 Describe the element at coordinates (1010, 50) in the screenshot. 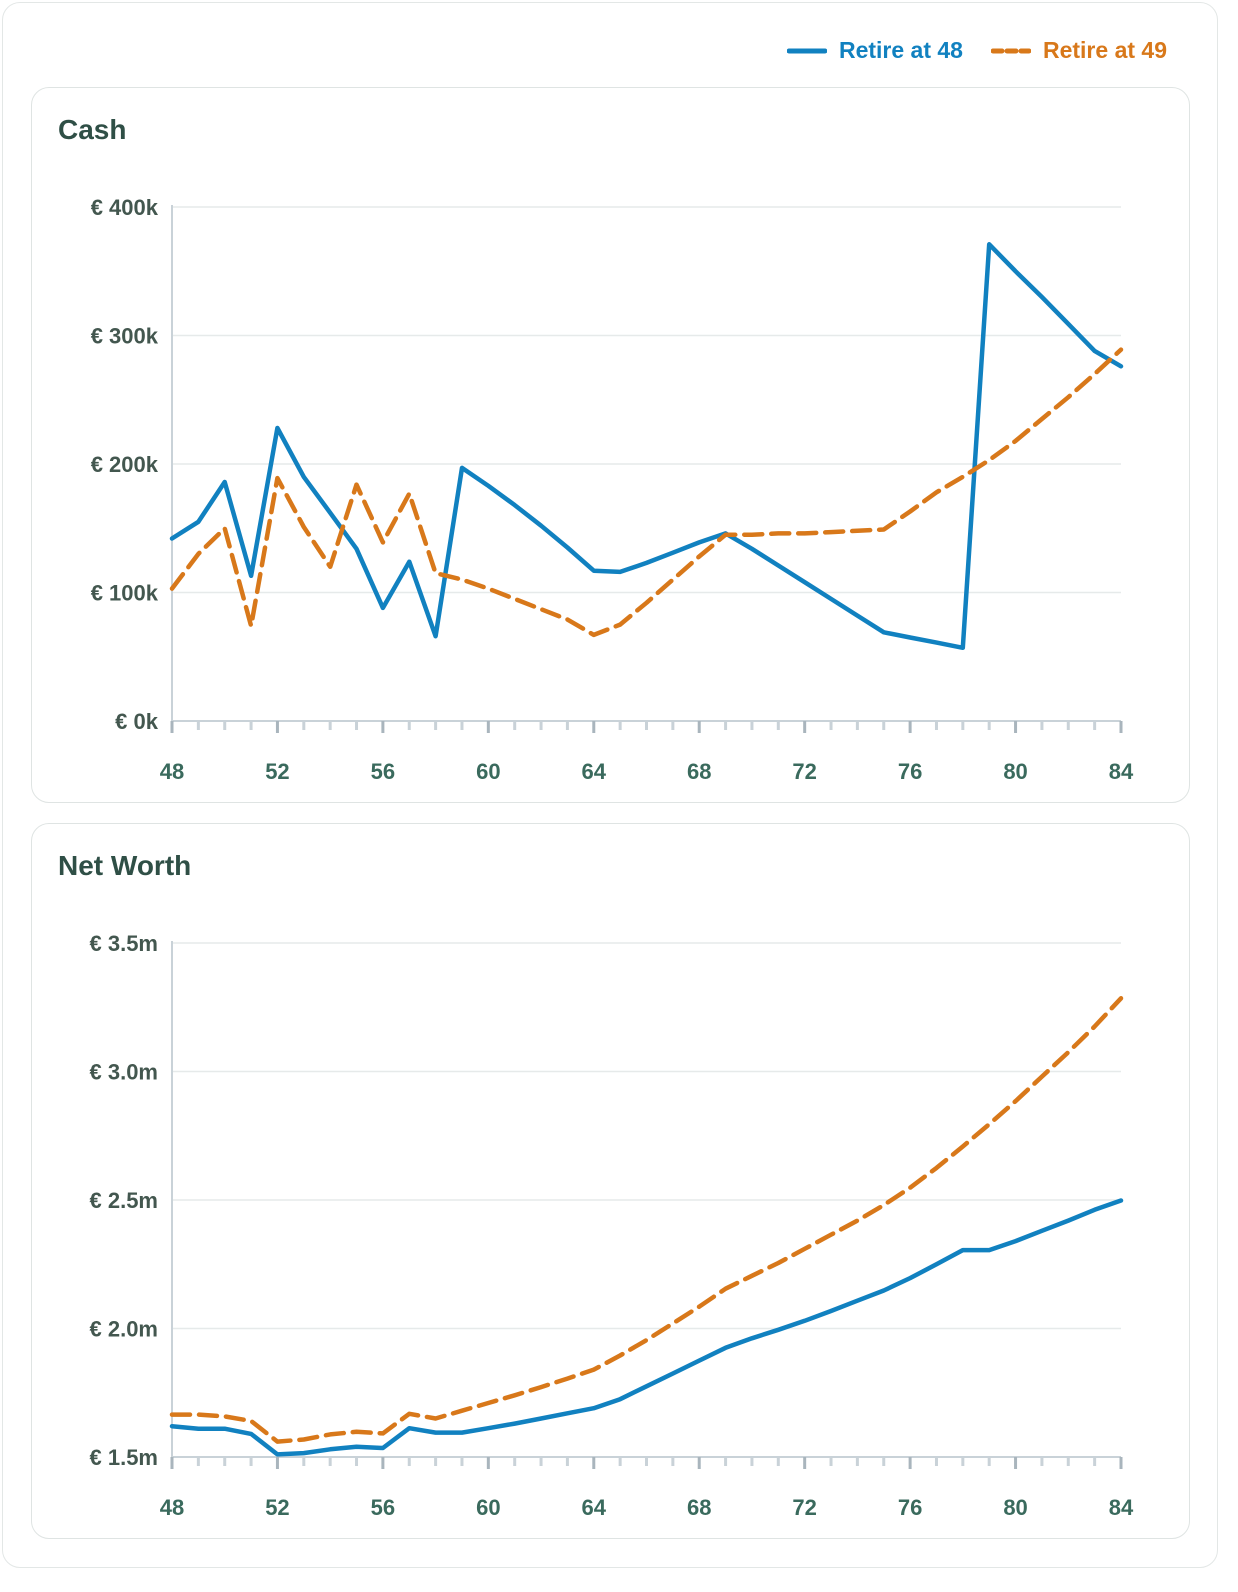

I see `dashed-line-swatch-icon` at that location.